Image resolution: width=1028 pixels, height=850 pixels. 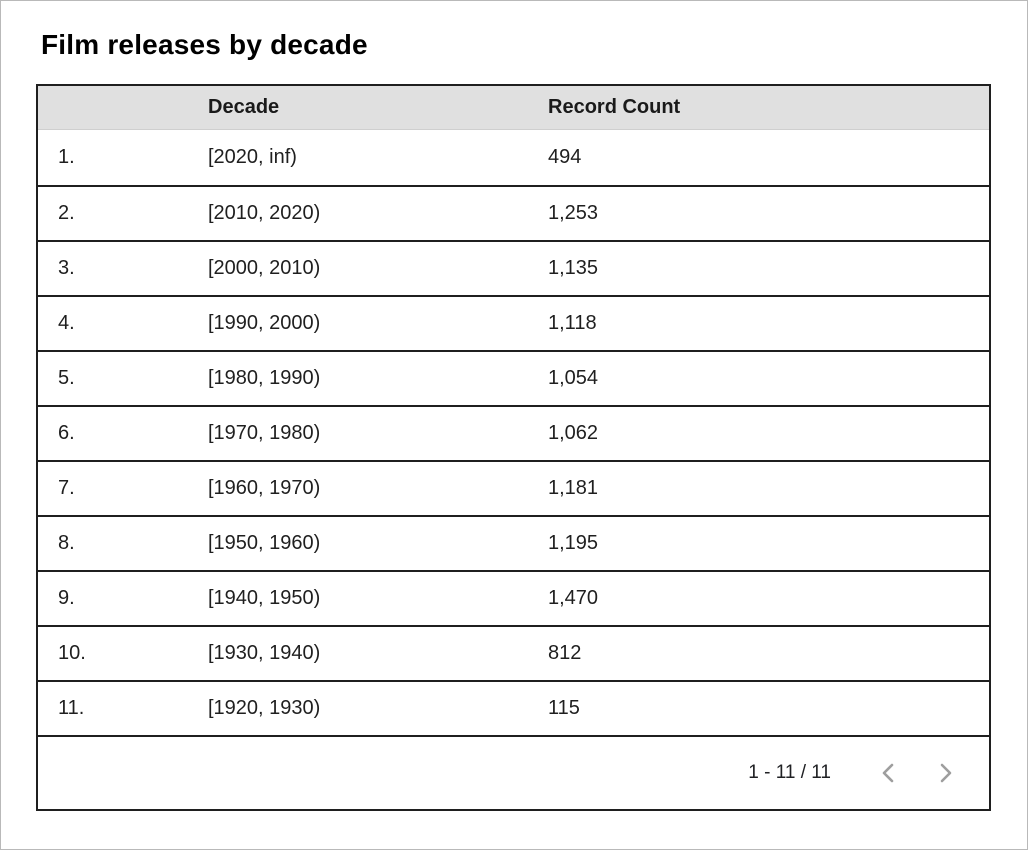 What do you see at coordinates (66, 378) in the screenshot?
I see `row-index: 5.` at bounding box center [66, 378].